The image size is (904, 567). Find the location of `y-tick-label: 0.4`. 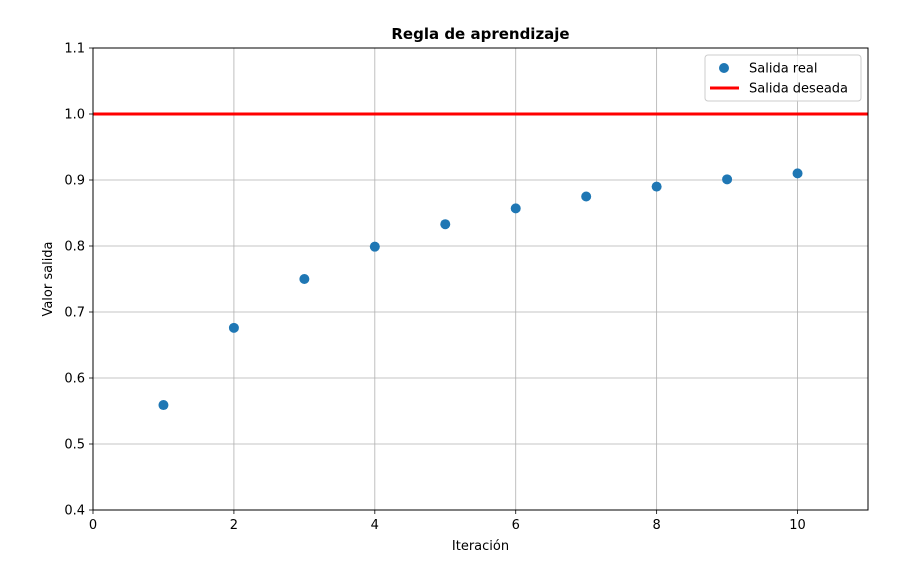

y-tick-label: 0.4 is located at coordinates (74, 511).